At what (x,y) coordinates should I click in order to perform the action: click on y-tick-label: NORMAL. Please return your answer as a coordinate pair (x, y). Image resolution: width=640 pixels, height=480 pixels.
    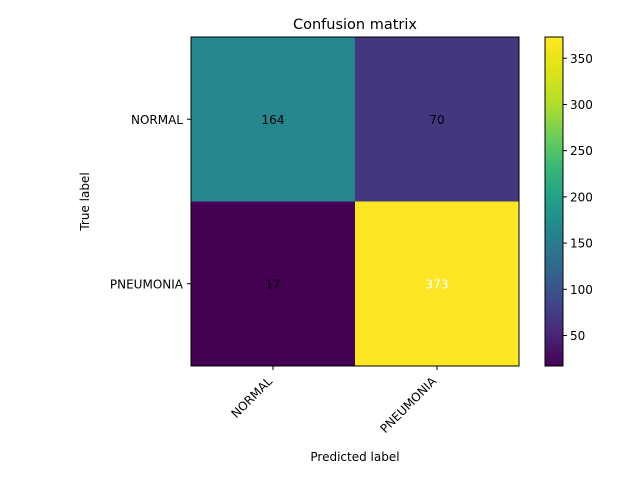
    Looking at the image, I should click on (157, 120).